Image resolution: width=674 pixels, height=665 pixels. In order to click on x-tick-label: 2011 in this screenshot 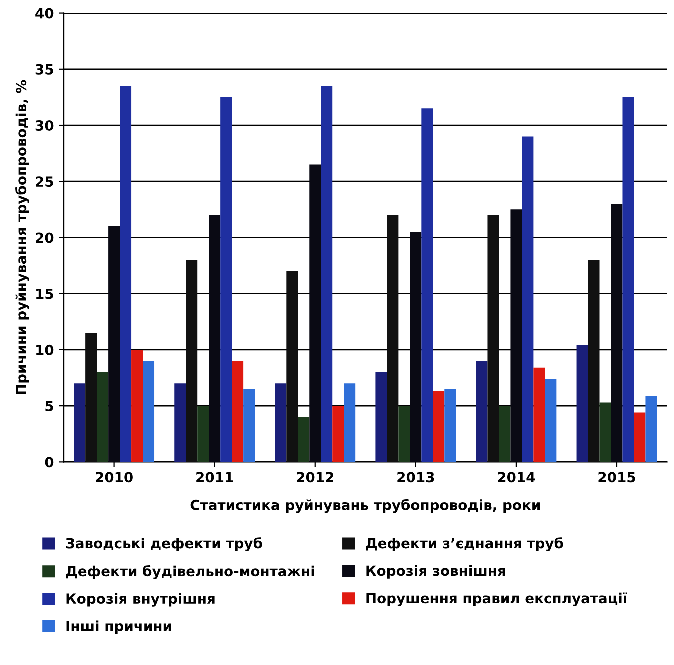, I will do `click(215, 477)`.